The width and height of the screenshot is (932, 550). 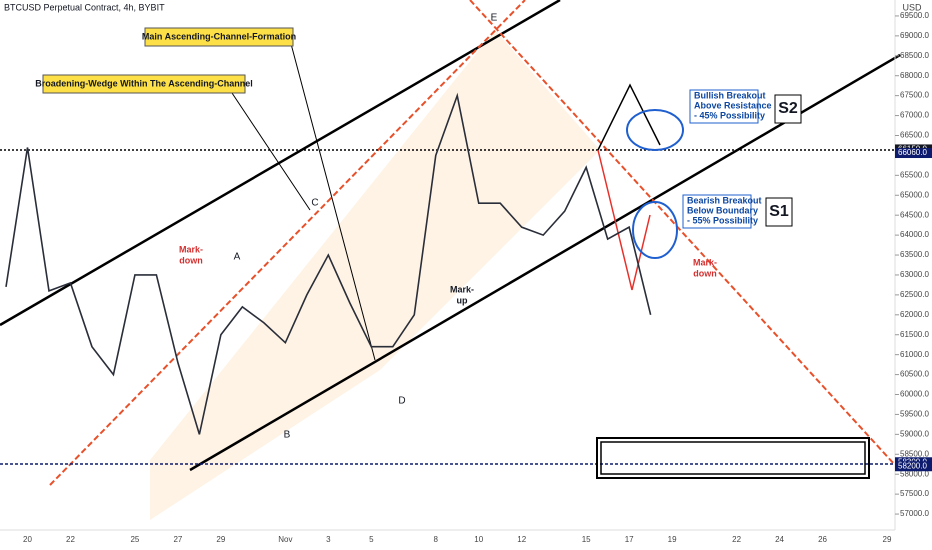 What do you see at coordinates (629, 539) in the screenshot?
I see `x-tick-label: 17` at bounding box center [629, 539].